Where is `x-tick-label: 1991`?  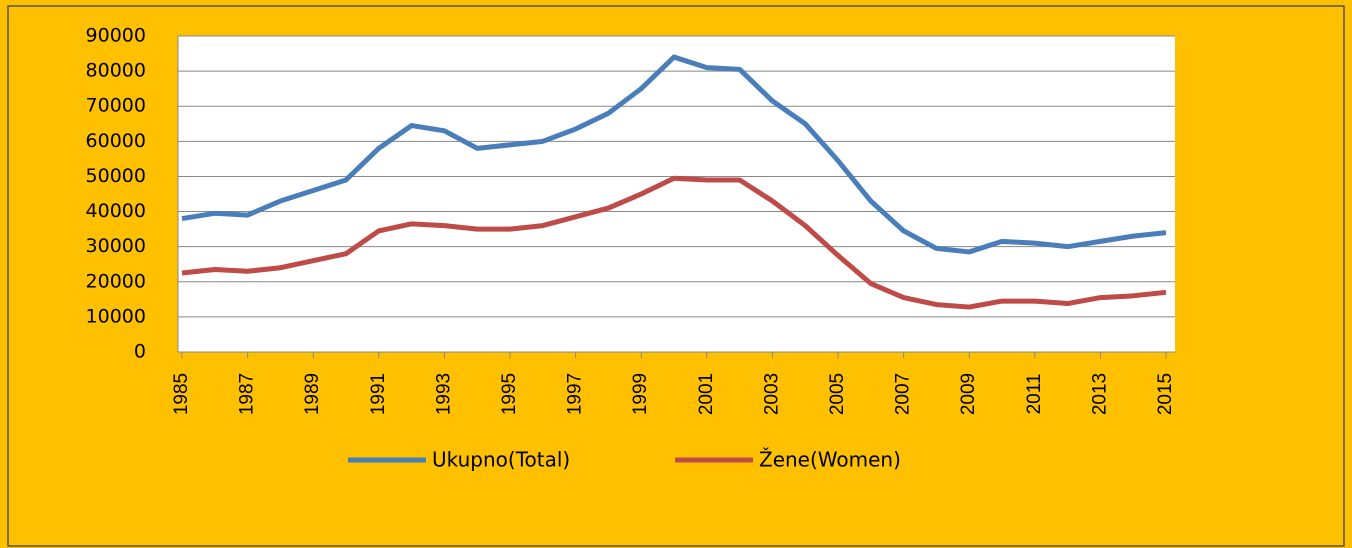
x-tick-label: 1991 is located at coordinates (378, 394).